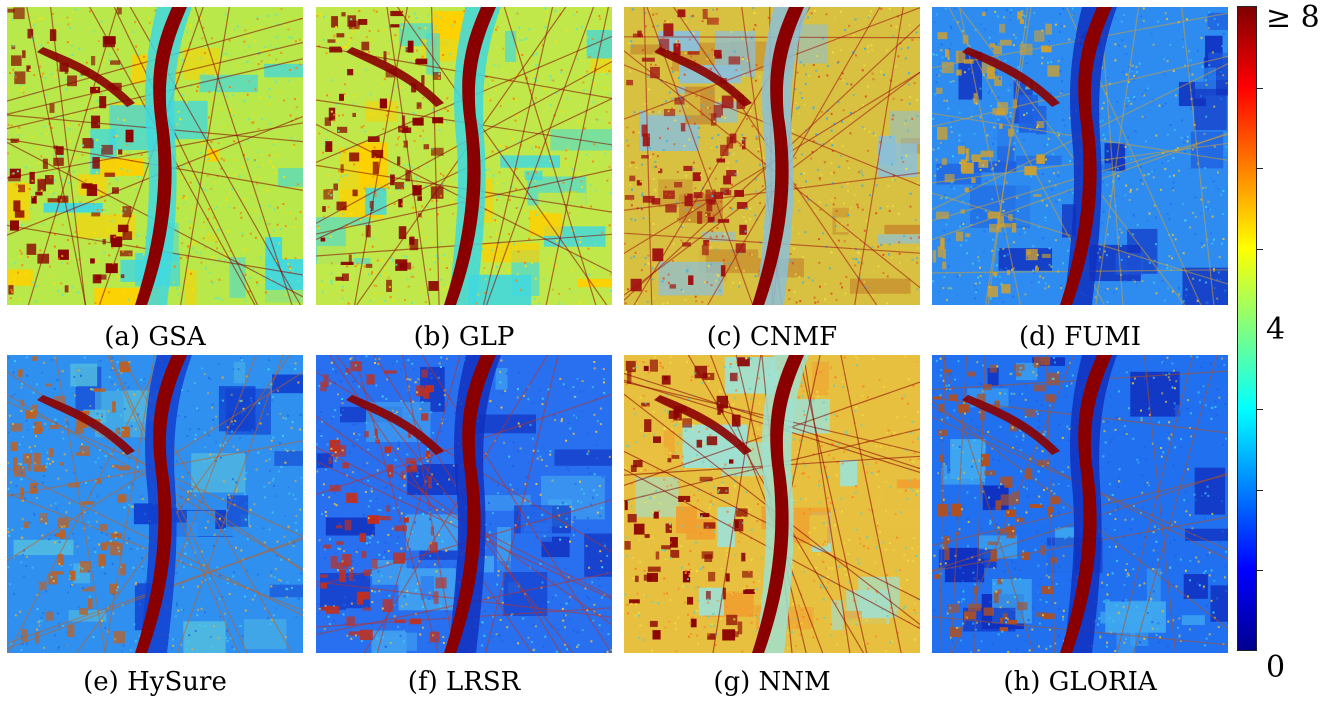 The height and width of the screenshot is (702, 1338). I want to click on error-map-fumi, so click(1080, 156).